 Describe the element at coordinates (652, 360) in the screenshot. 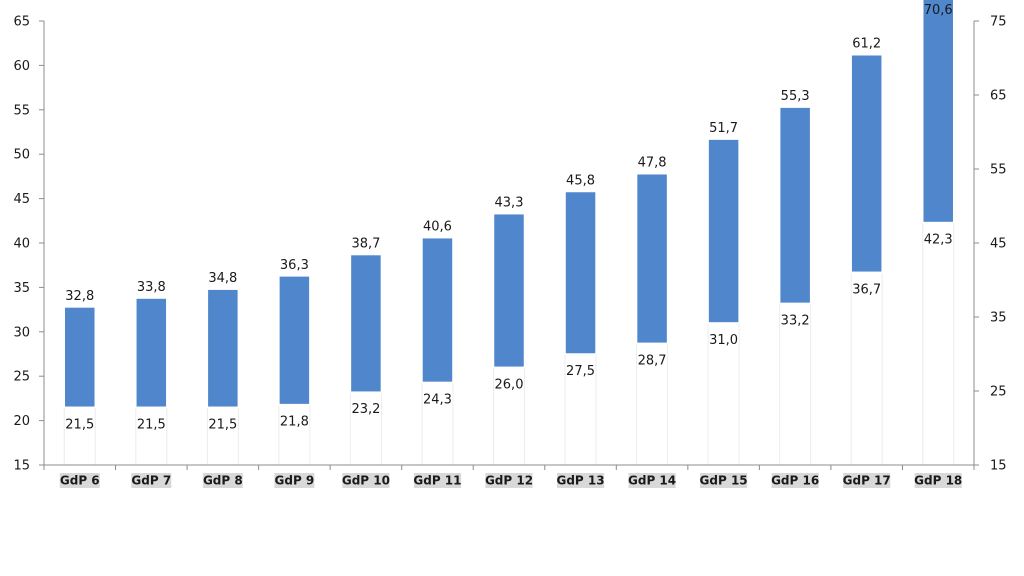

I see `low-value-label: 28,7` at that location.